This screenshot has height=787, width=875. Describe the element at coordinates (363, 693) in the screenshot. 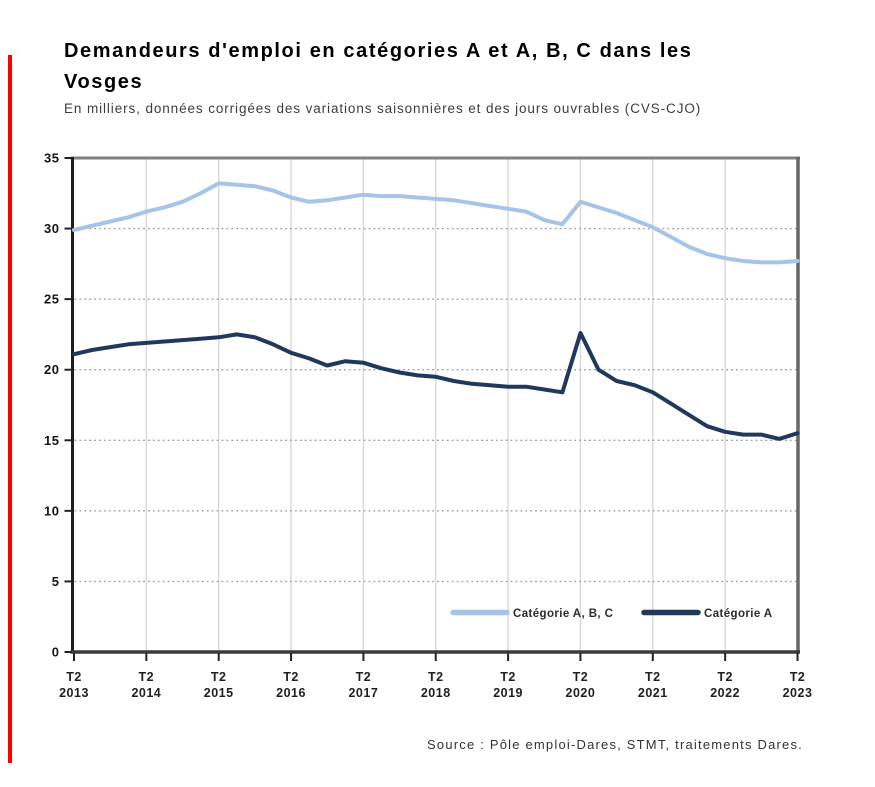

I see `x-axis-label-year-2017: 2017` at that location.